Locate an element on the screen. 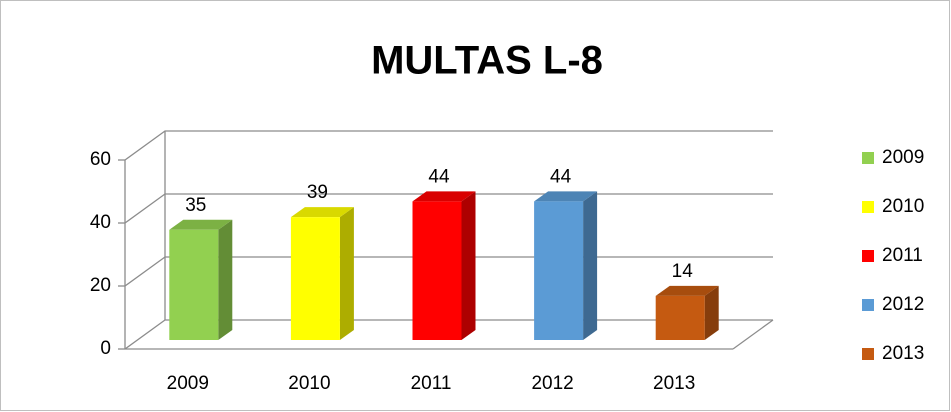  y-tick-label: 40 is located at coordinates (100, 222).